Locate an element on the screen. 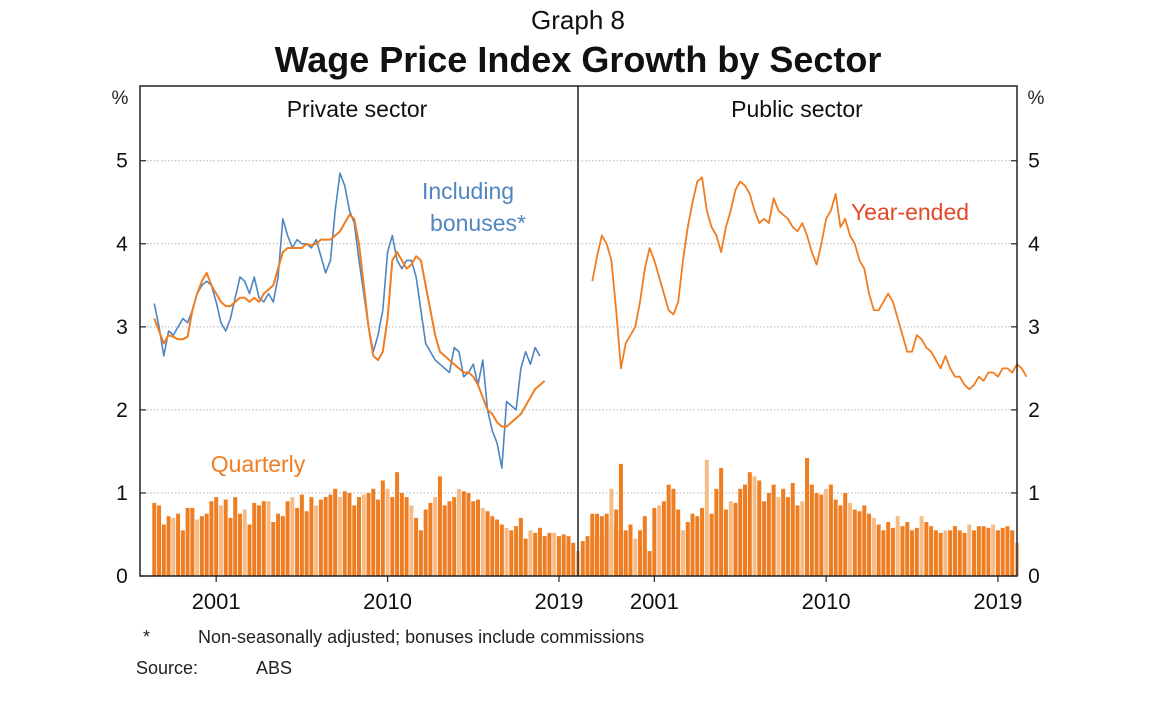 This screenshot has height=704, width=1160. y-tick-label: 4 is located at coordinates (122, 244).